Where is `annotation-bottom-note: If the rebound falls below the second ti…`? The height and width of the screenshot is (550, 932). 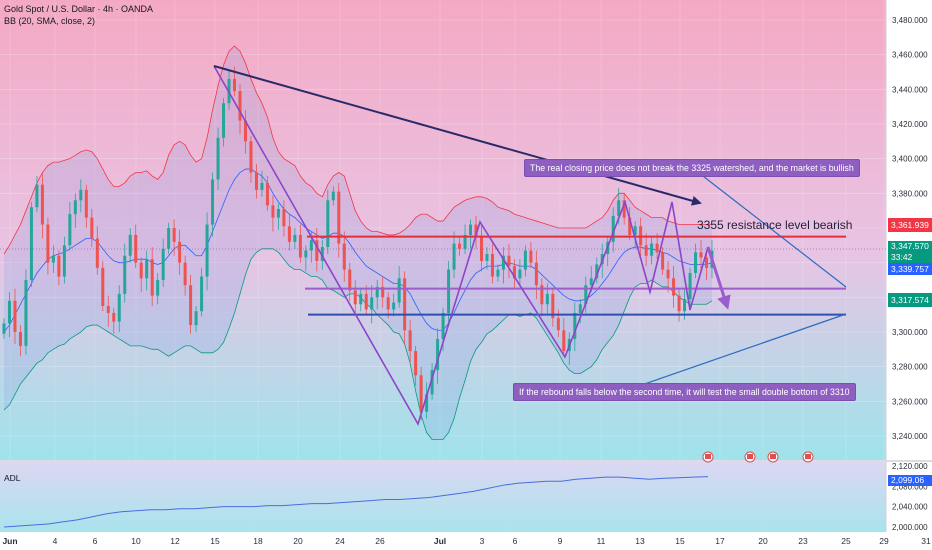 annotation-bottom-note: If the rebound falls below the second ti… is located at coordinates (684, 392).